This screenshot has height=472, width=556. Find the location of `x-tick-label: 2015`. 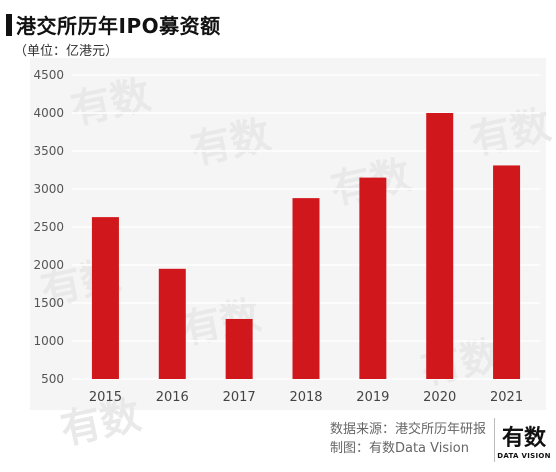

x-tick-label: 2015 is located at coordinates (105, 397).